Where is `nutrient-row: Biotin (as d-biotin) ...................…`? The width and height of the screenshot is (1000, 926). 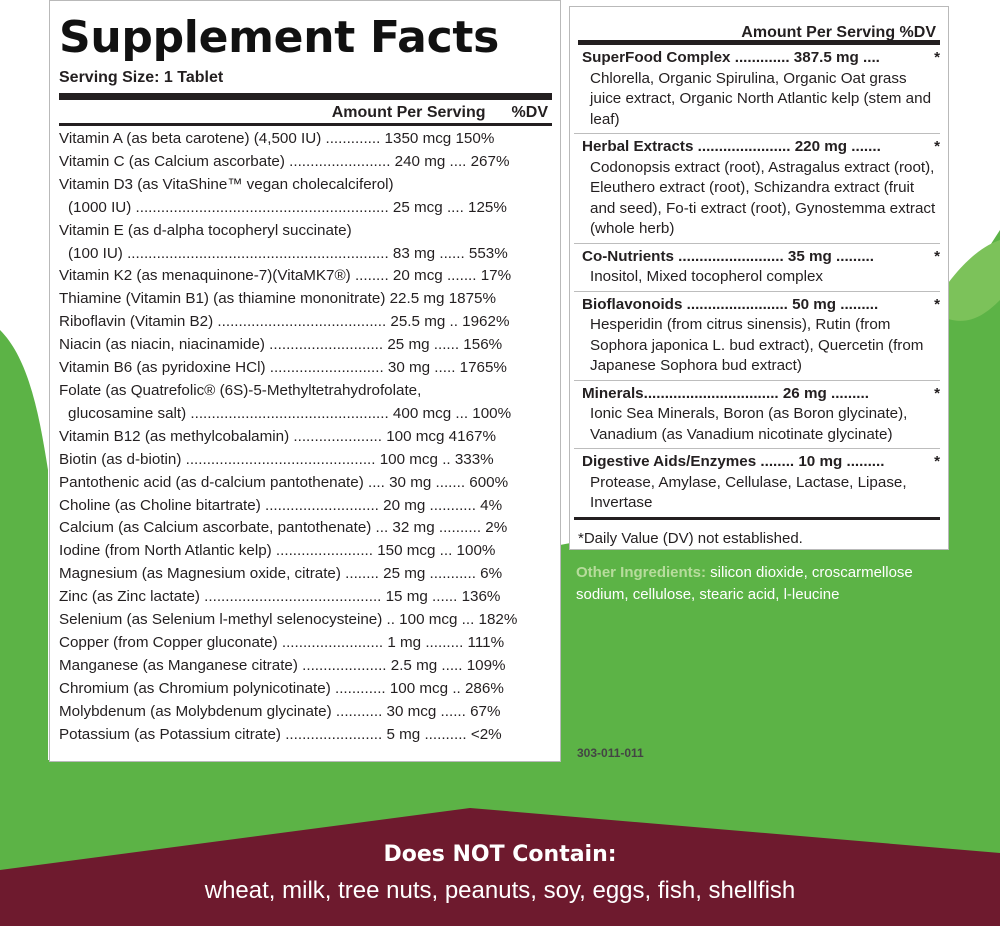 nutrient-row: Biotin (as d-biotin) ...................… is located at coordinates (276, 459).